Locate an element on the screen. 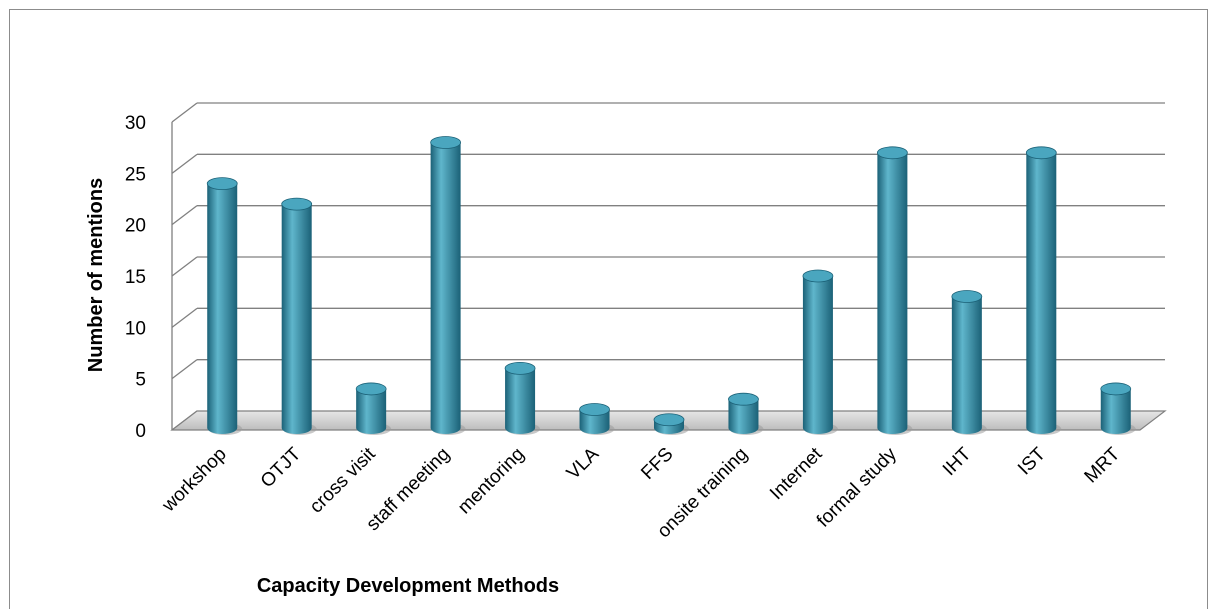 This screenshot has height=609, width=1219. x-tick-label: OTJT is located at coordinates (281, 467).